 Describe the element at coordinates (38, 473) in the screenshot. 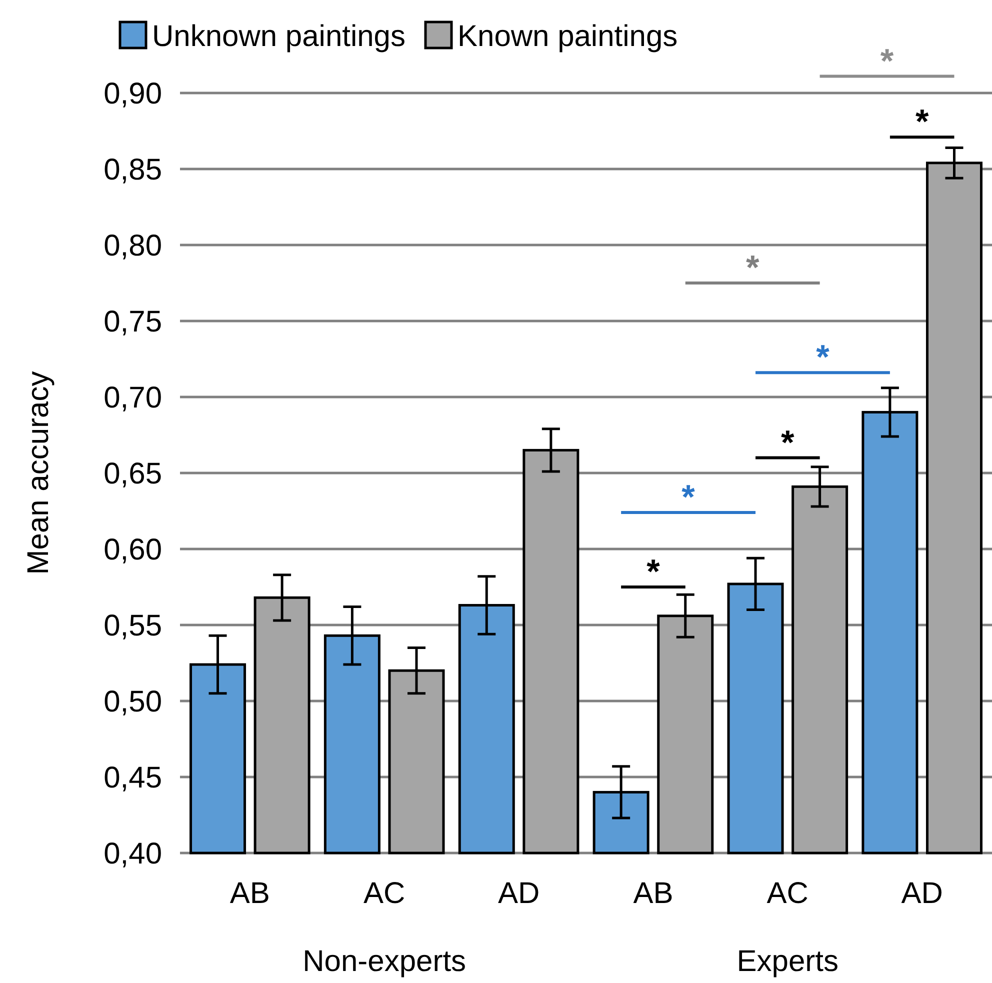

I see `y-axis-title: Mean accuracy` at that location.